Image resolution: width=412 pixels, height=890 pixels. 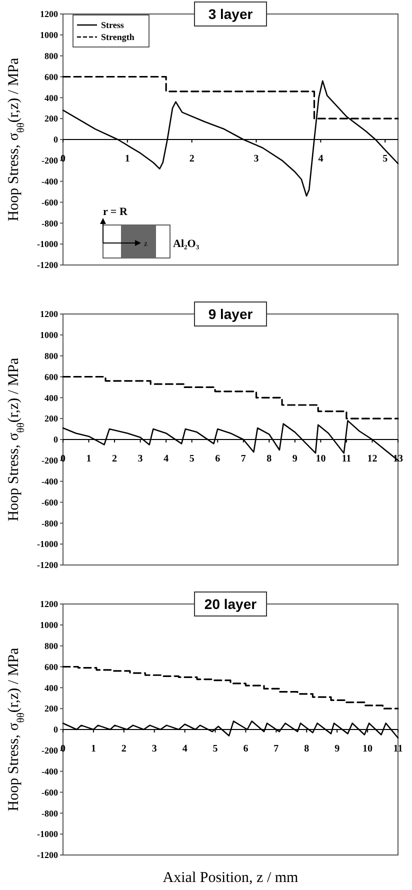 What do you see at coordinates (186, 244) in the screenshot?
I see `annotation: Al₂O₃` at bounding box center [186, 244].